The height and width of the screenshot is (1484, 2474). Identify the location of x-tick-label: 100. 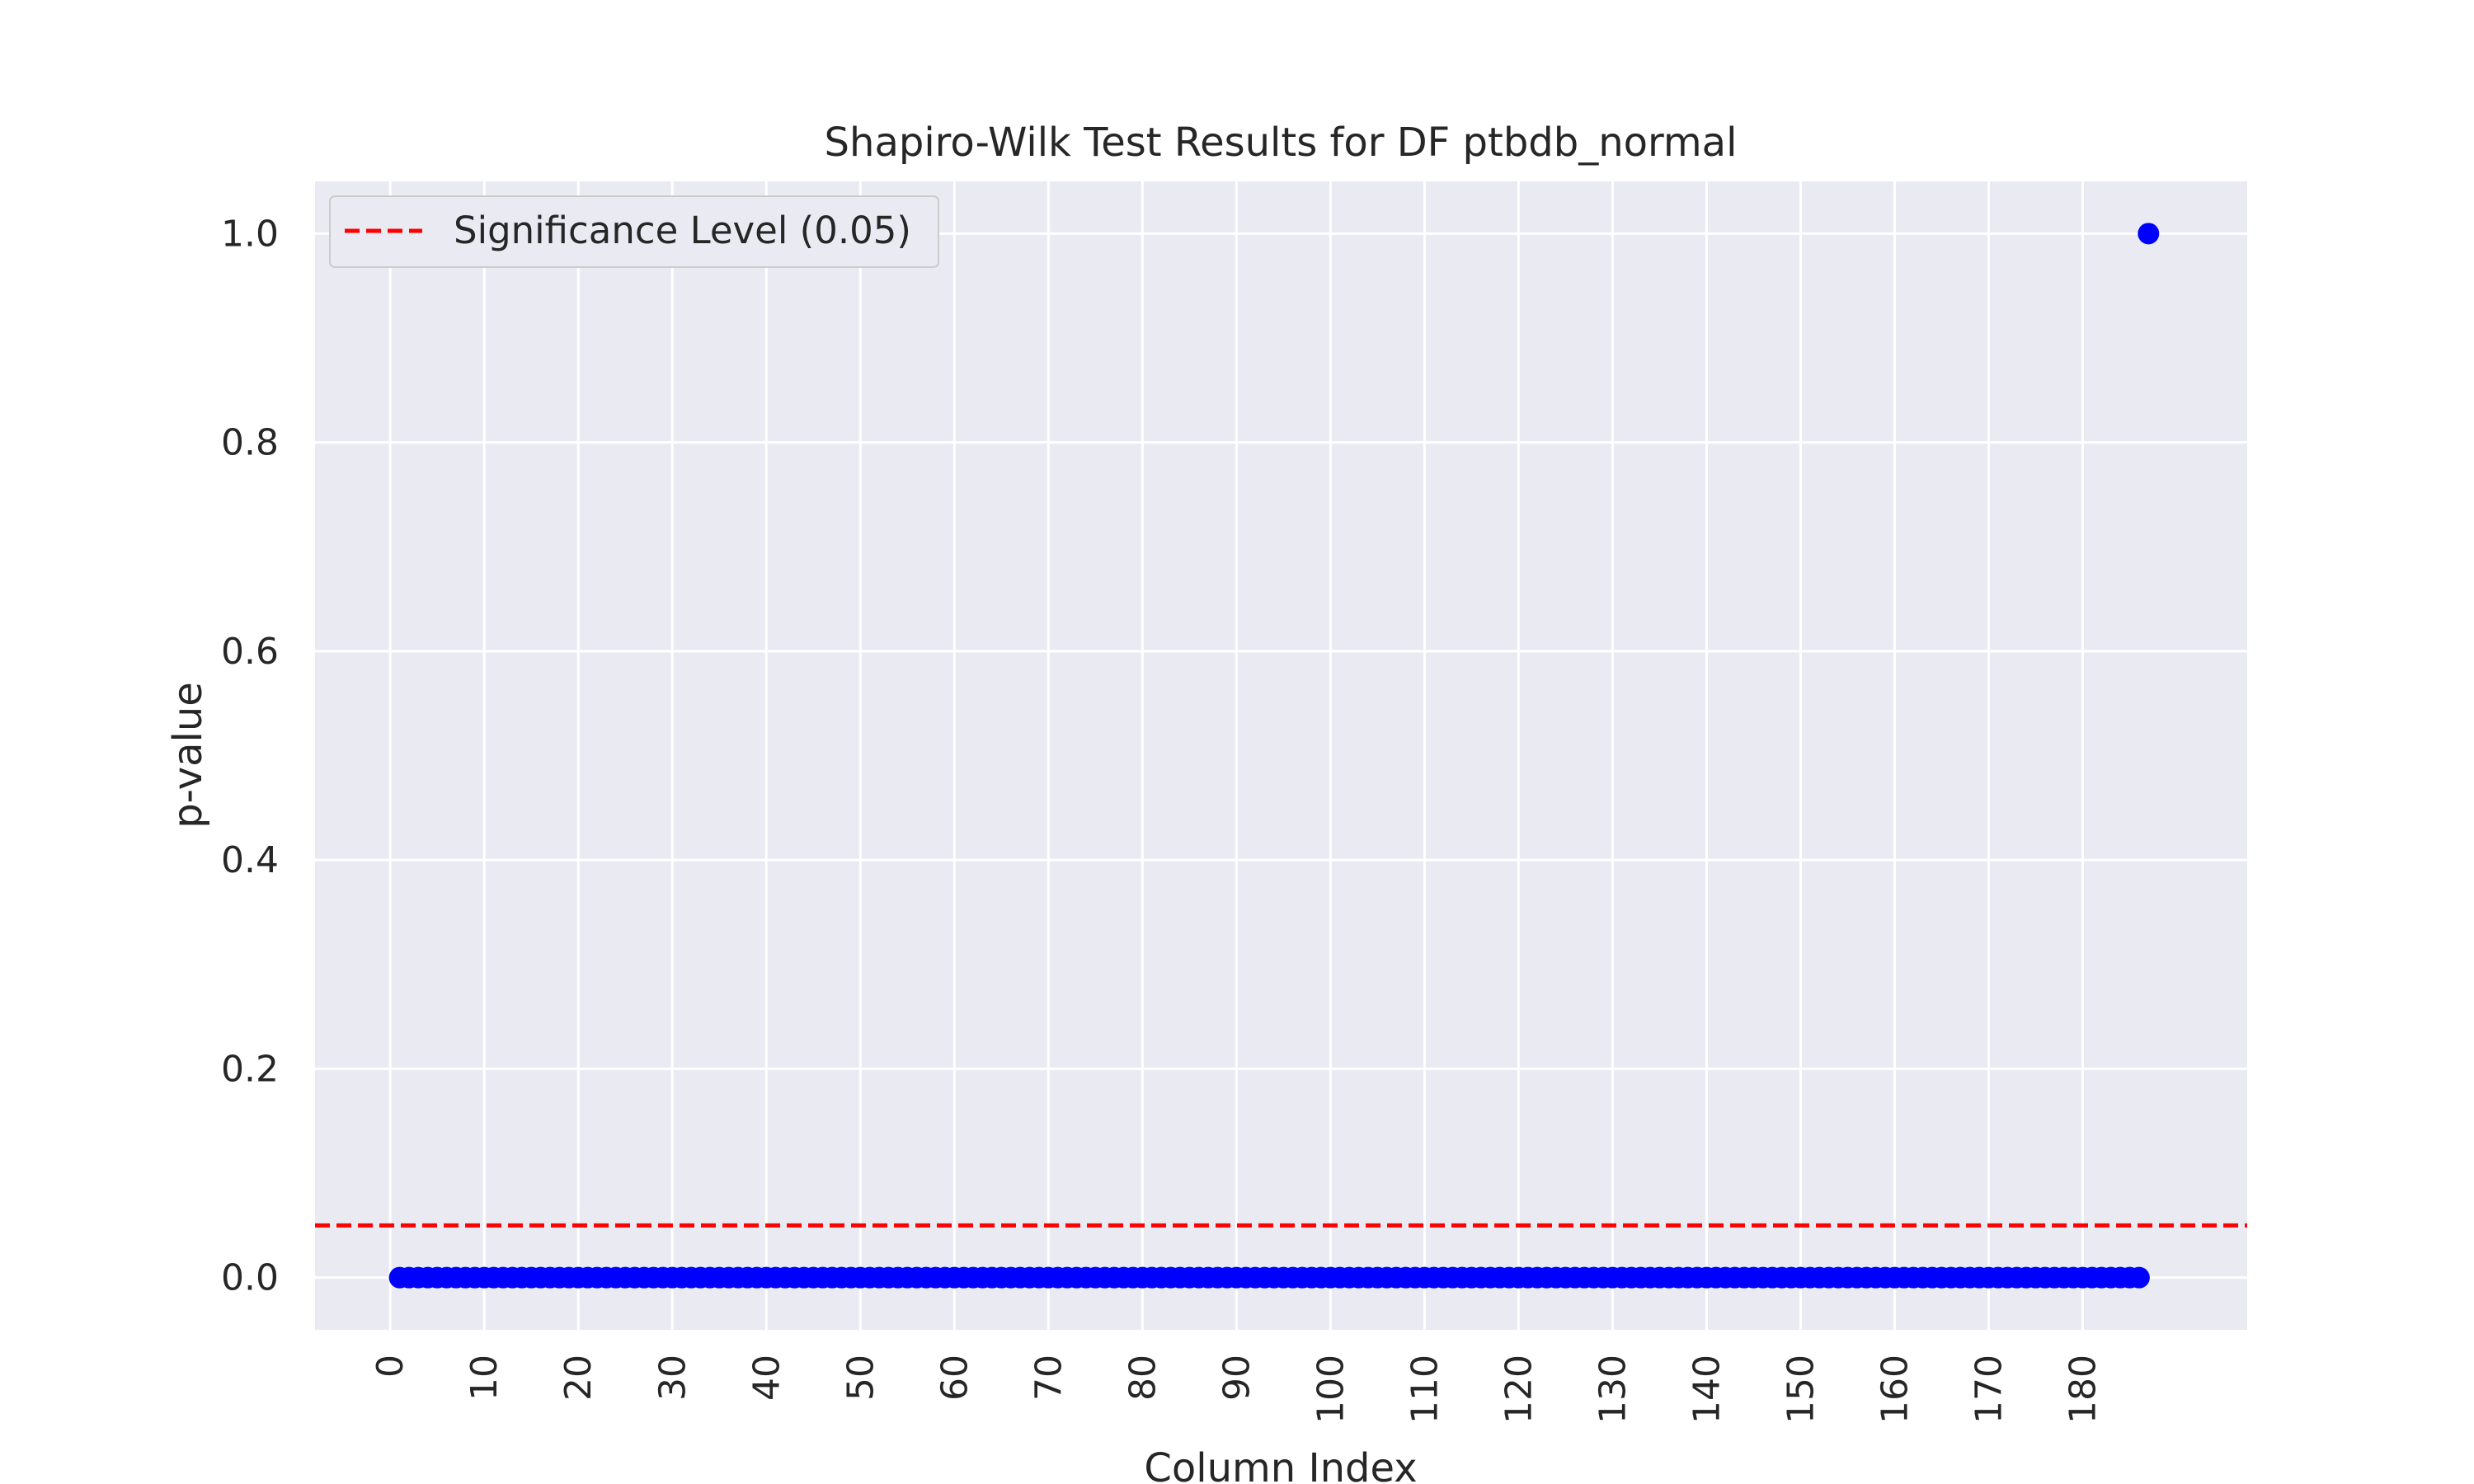
(1331, 1389).